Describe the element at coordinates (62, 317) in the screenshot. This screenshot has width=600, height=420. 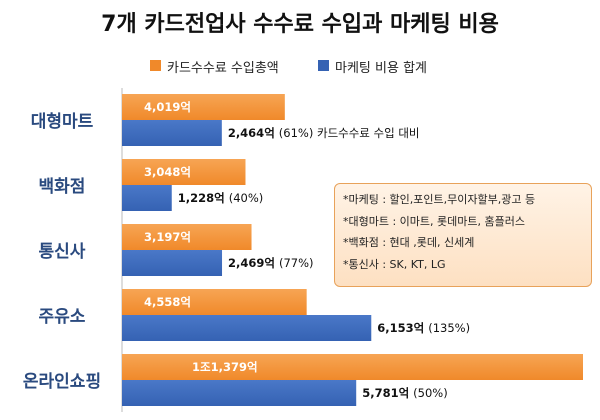
I see `category-label: 주유소` at that location.